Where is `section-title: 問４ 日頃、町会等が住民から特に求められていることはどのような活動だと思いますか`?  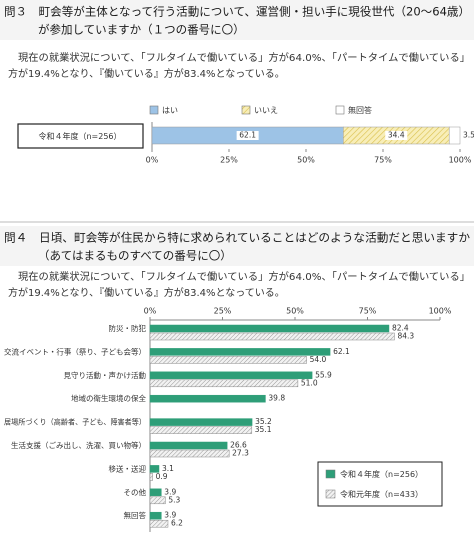 section-title: 問４ 日頃、町会等が住民から特に求められていることはどのような活動だと思いますか is located at coordinates (237, 238).